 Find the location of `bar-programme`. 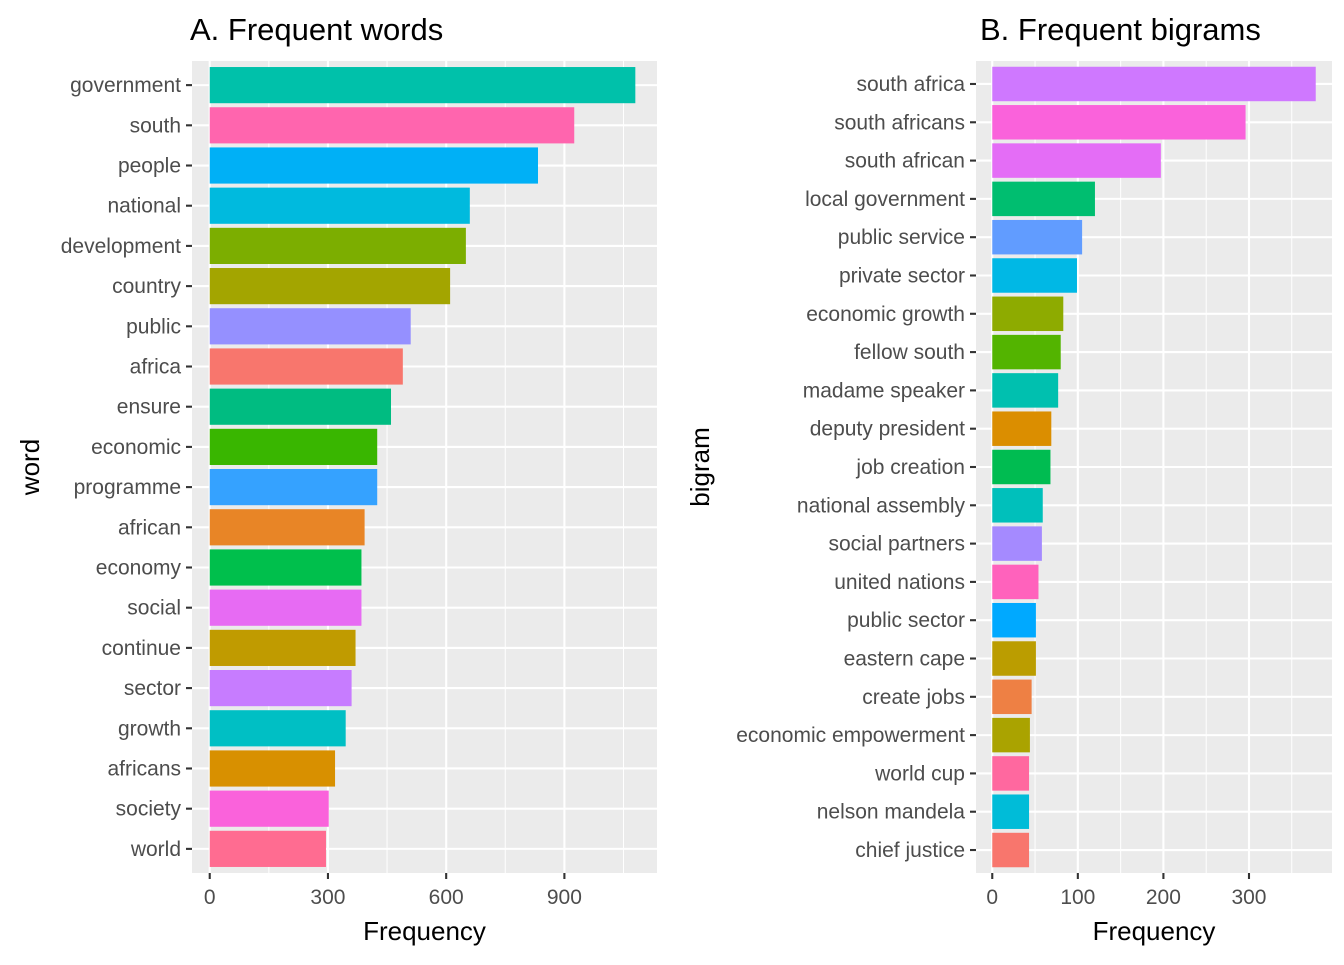

bar-programme is located at coordinates (293, 487).